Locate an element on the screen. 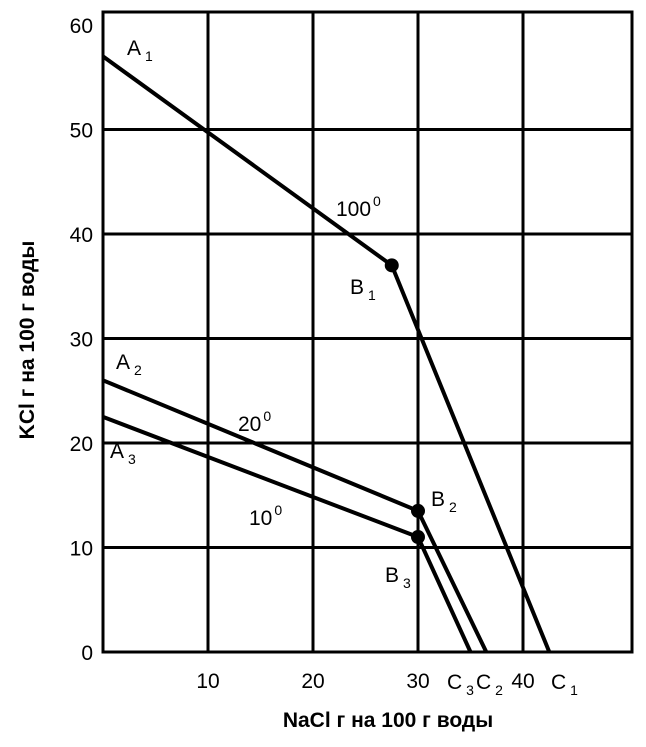  x-tick-label: 30 is located at coordinates (417, 681).